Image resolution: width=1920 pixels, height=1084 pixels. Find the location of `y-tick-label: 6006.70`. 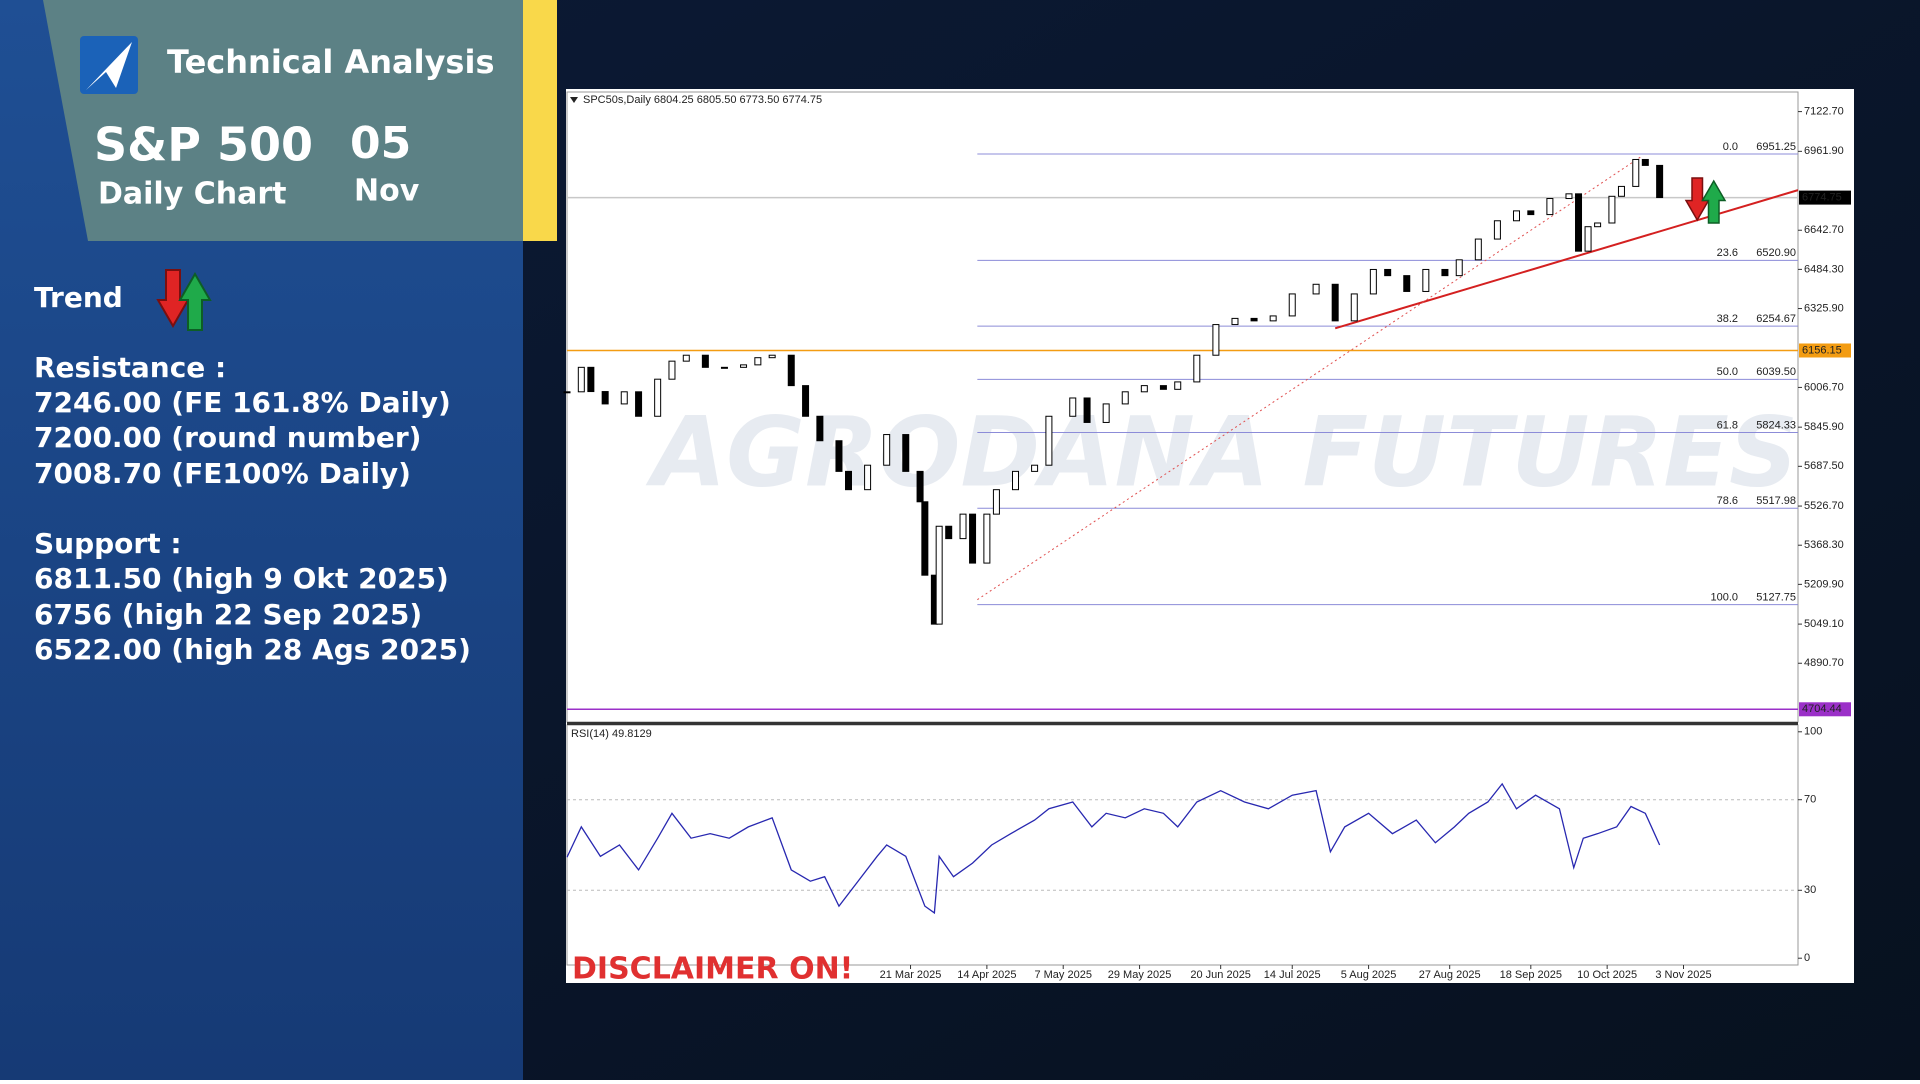

y-tick-label: 6006.70 is located at coordinates (1824, 387).